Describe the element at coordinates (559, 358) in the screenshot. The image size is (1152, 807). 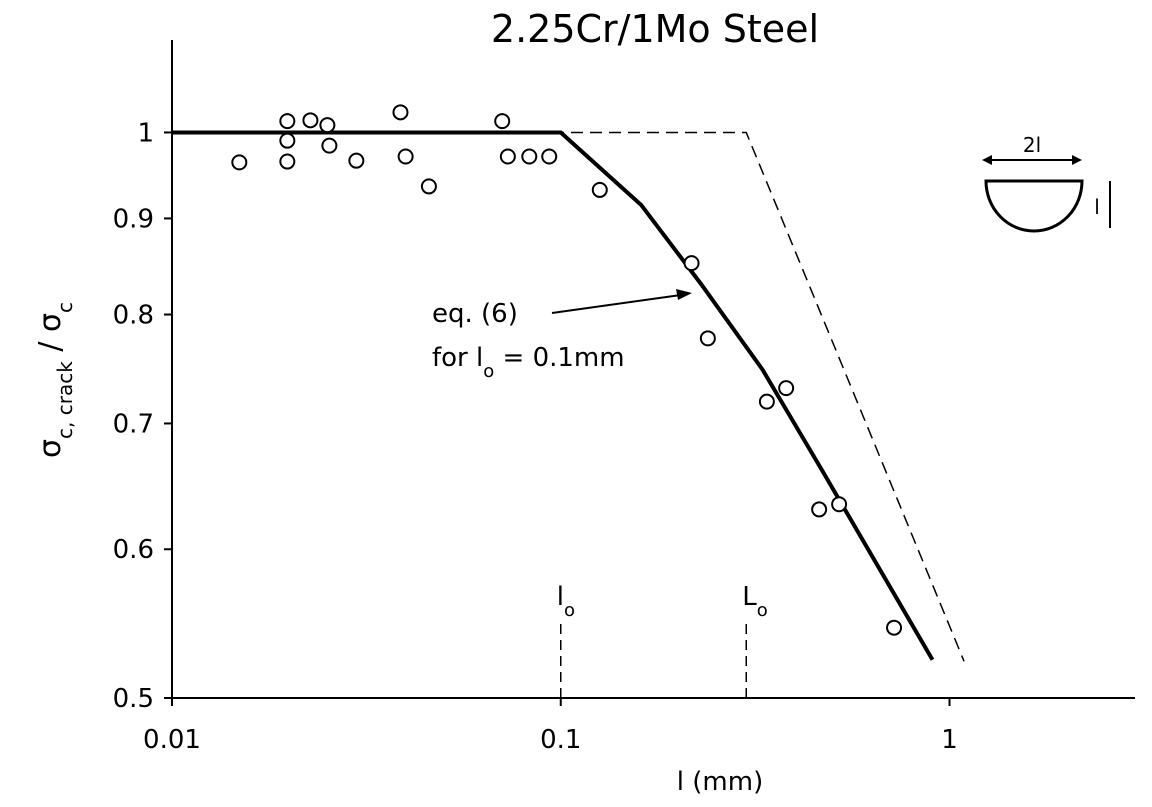
I see `annotation-part: = 0.1mm` at that location.